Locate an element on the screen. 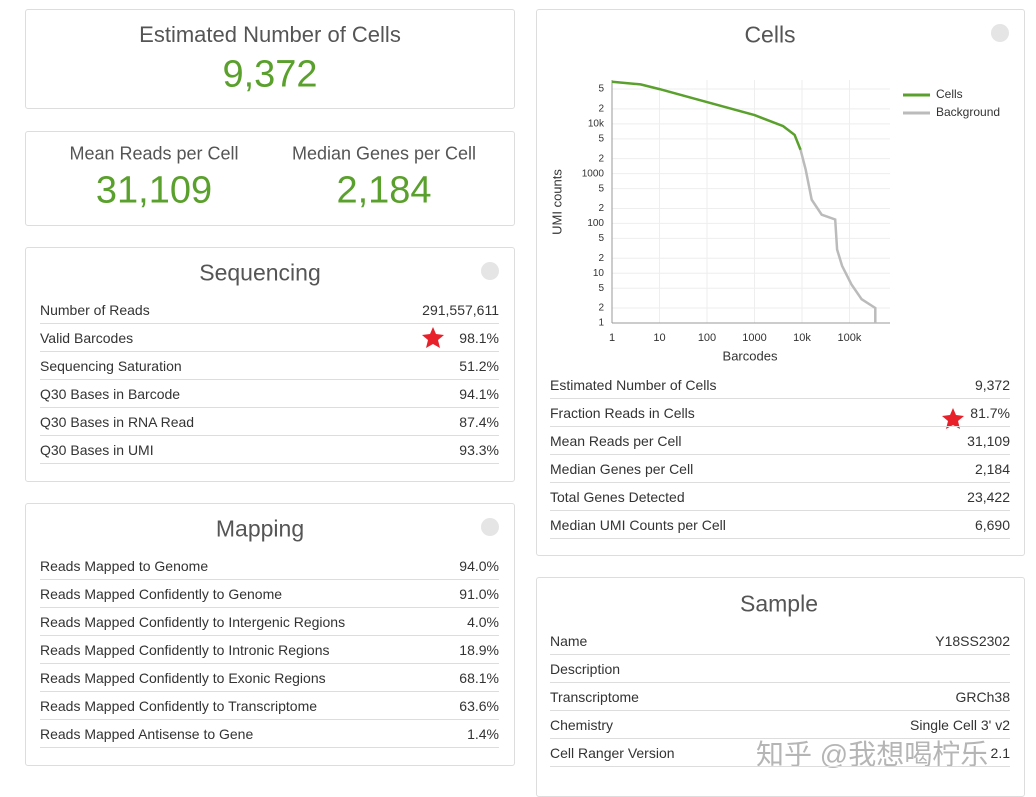 The width and height of the screenshot is (1036, 797). row-value: 81.7% is located at coordinates (990, 413).